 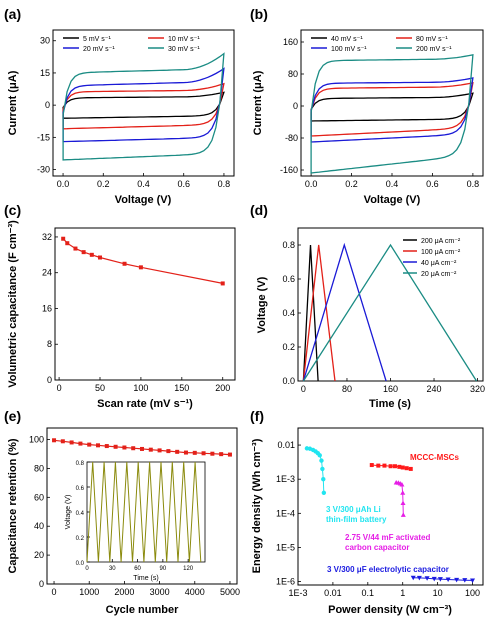 I want to click on inset-ytick-label: 0.4, so click(x=80, y=514).